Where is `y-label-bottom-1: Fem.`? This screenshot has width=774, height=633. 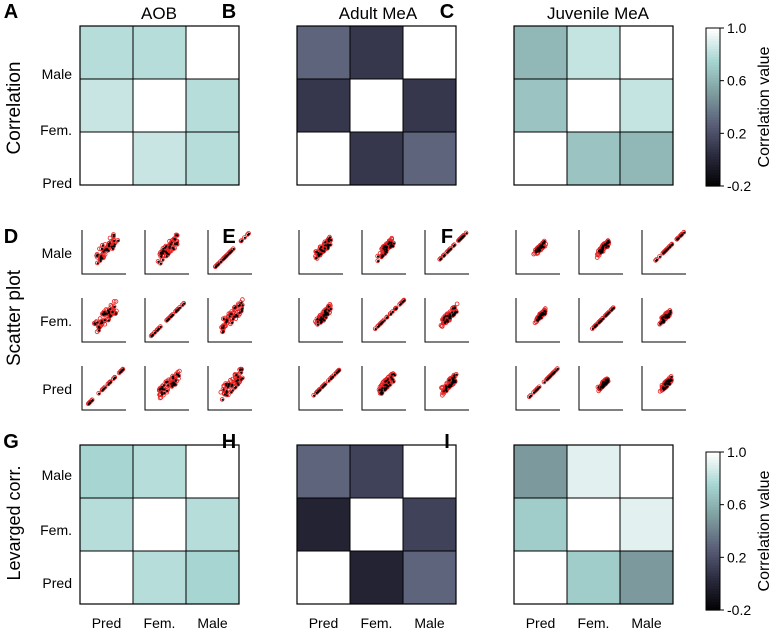 y-label-bottom-1: Fem. is located at coordinates (56, 530).